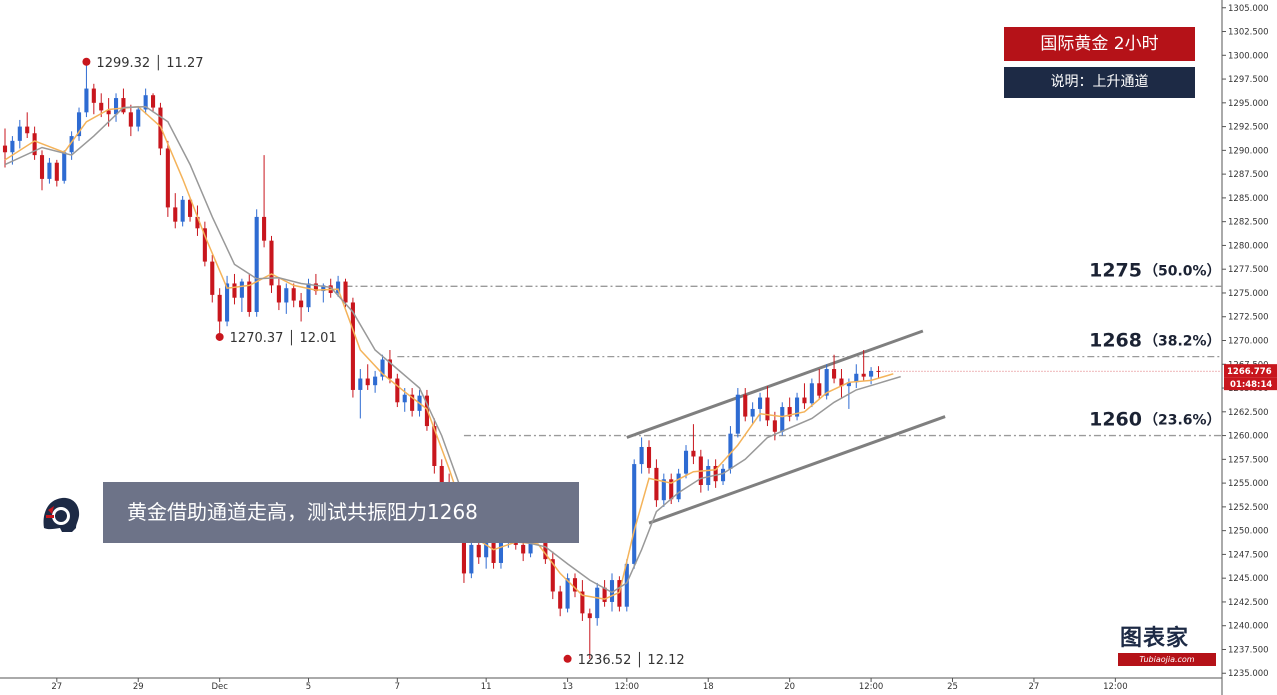 The height and width of the screenshot is (695, 1277). Describe the element at coordinates (1248, 151) in the screenshot. I see `y-tick-label: 1290.000` at that location.